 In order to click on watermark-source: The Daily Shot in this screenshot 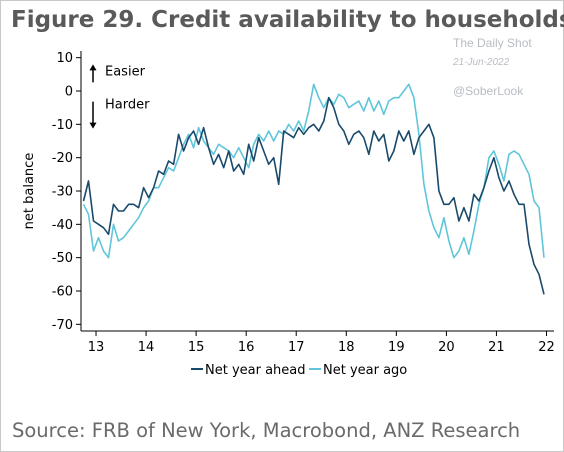, I will do `click(492, 43)`.